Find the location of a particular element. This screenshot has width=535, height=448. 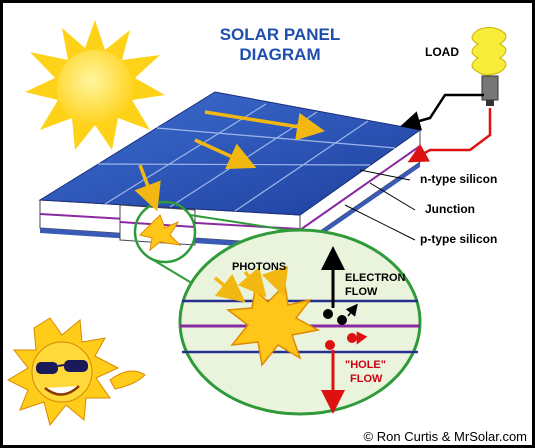

photons-label: PHOTONS is located at coordinates (259, 267).